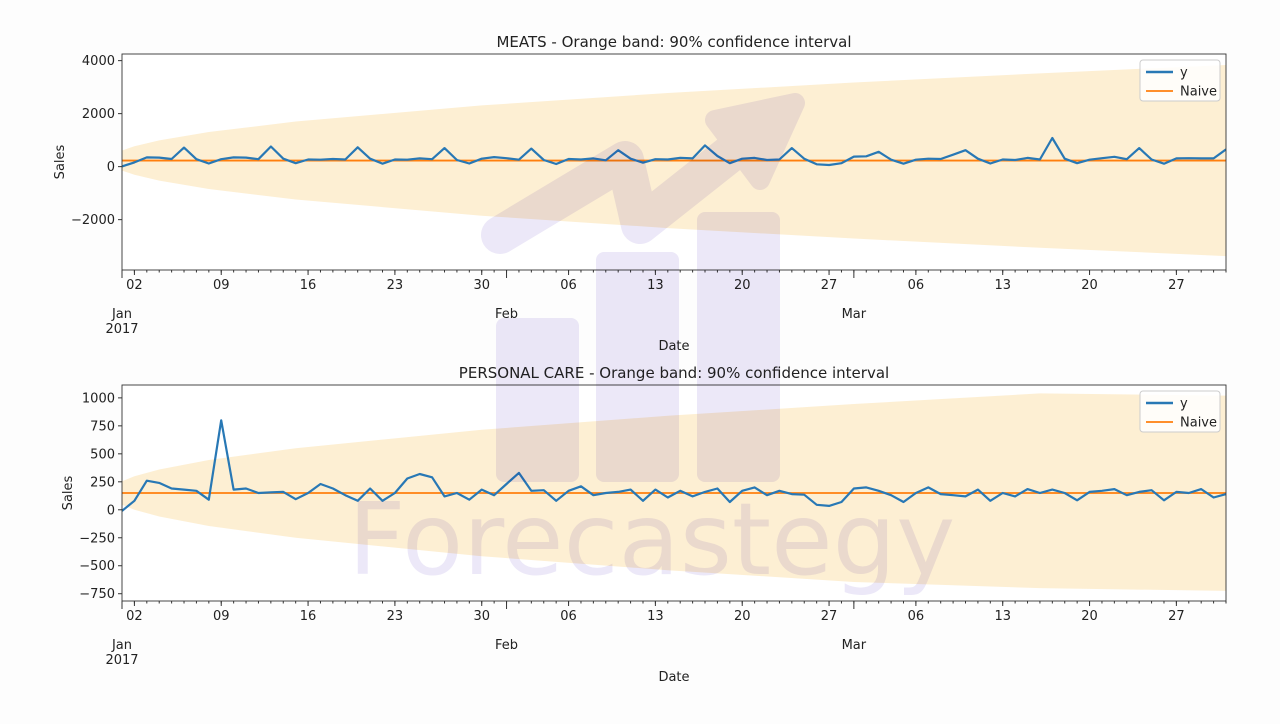 Image resolution: width=1280 pixels, height=724 pixels. What do you see at coordinates (98, 398) in the screenshot?
I see `y-tick-label: 1000` at bounding box center [98, 398].